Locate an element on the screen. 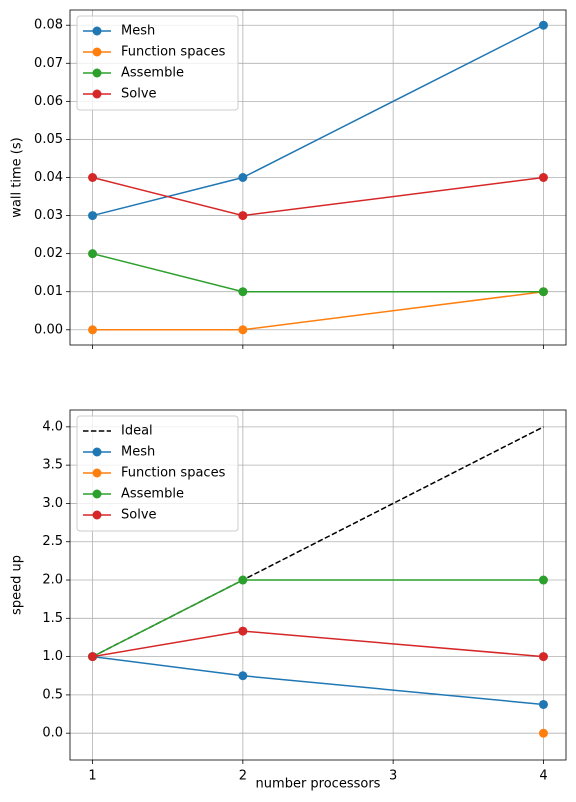 The height and width of the screenshot is (802, 576). y-tick-label: 0.03 is located at coordinates (48, 215).